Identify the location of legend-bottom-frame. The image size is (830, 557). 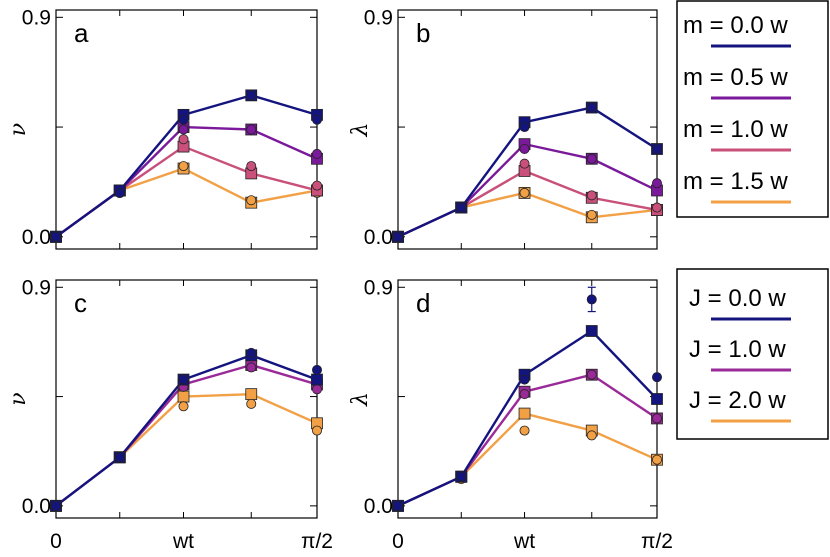
(752, 354).